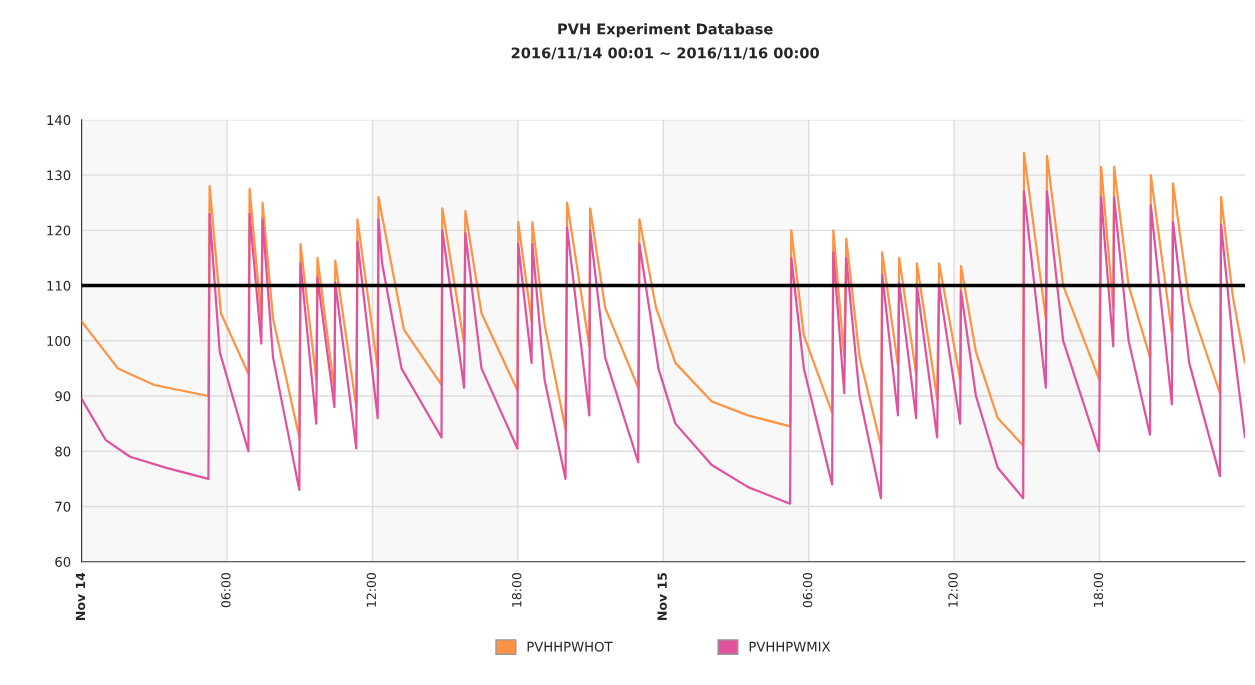 This screenshot has width=1255, height=685. What do you see at coordinates (570, 646) in the screenshot?
I see `legend-label: PVHHPWHOT` at bounding box center [570, 646].